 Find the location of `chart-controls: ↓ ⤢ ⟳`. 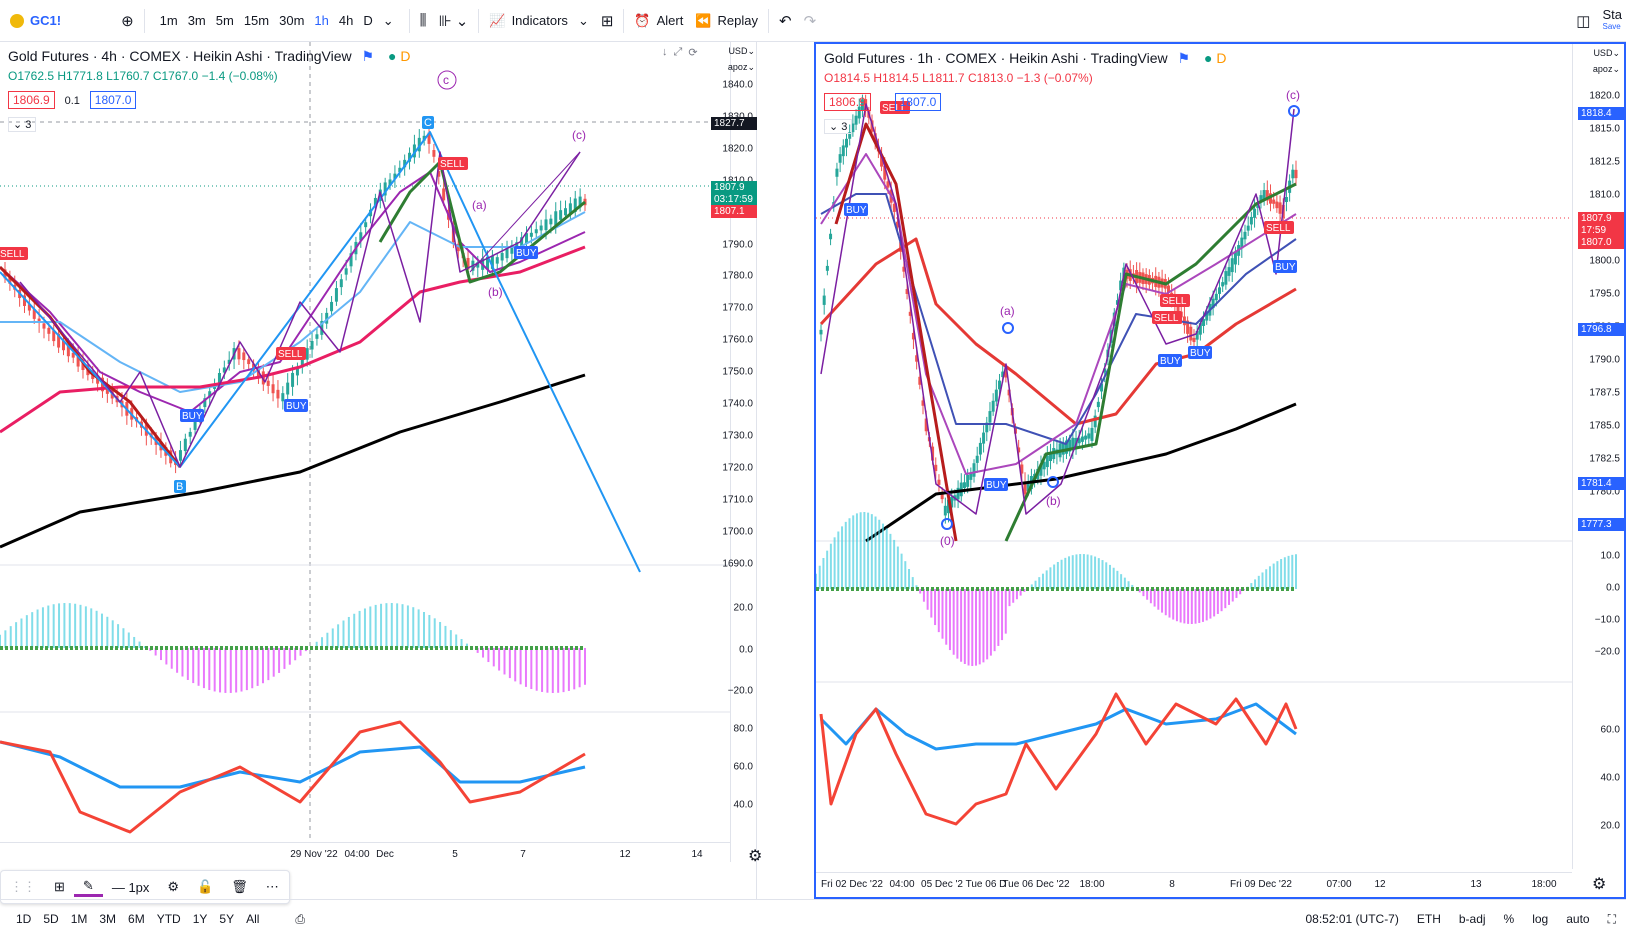

chart-controls: ↓ ⤢ ⟳ is located at coordinates (680, 52).